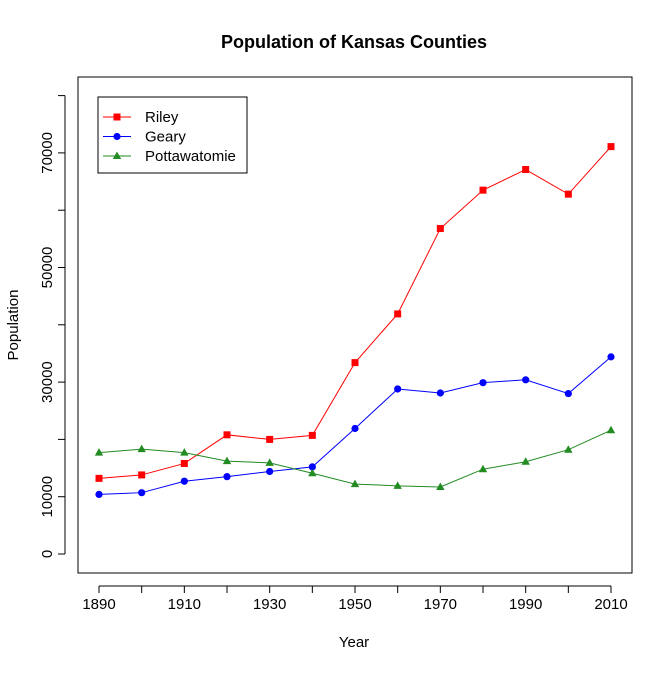 This screenshot has height=676, width=672. I want to click on legend-box, so click(172, 135).